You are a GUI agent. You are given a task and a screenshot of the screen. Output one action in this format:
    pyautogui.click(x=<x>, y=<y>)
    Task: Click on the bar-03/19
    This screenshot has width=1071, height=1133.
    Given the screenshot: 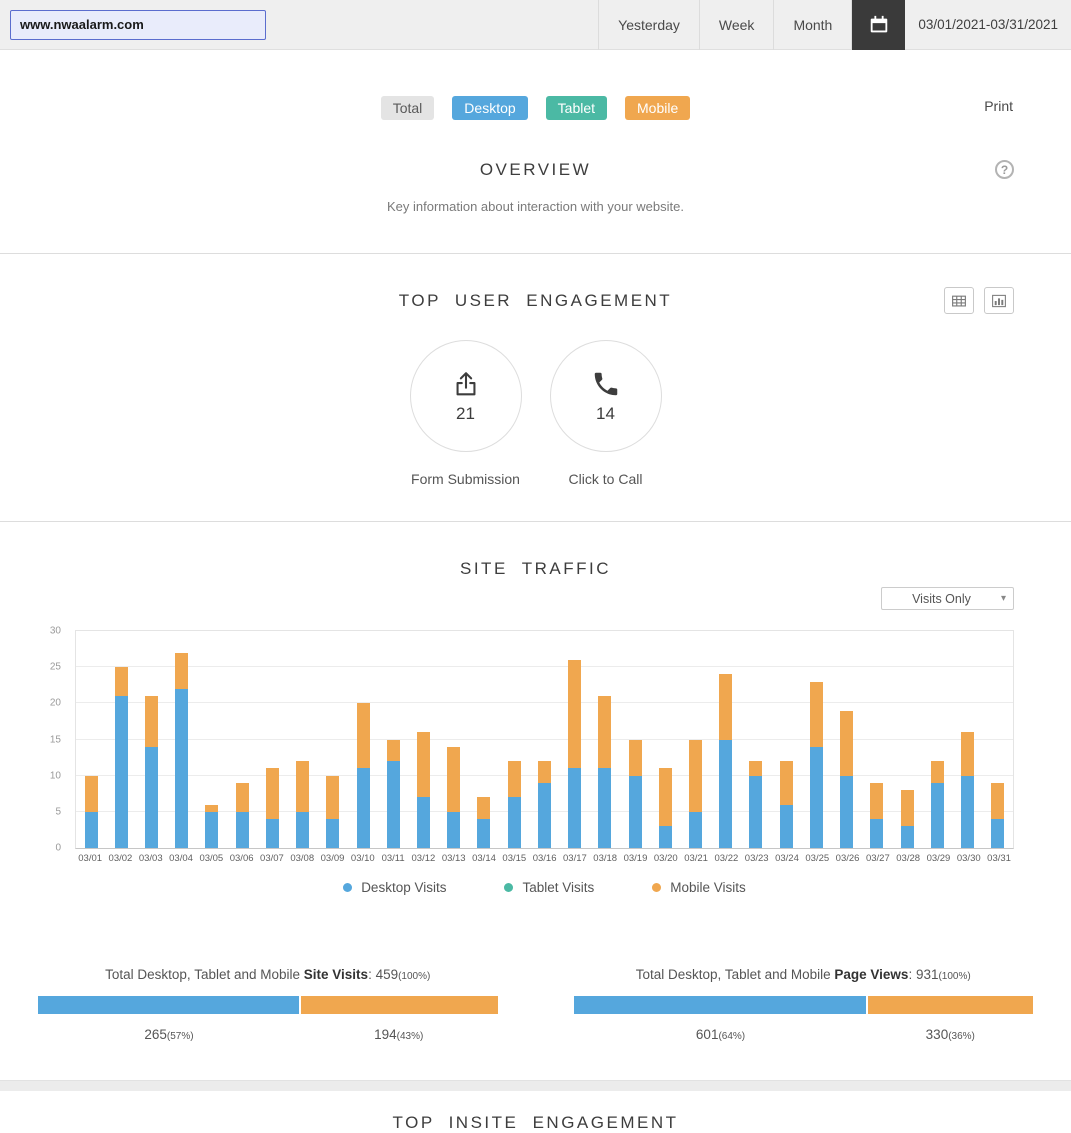 What is the action you would take?
    pyautogui.click(x=635, y=794)
    